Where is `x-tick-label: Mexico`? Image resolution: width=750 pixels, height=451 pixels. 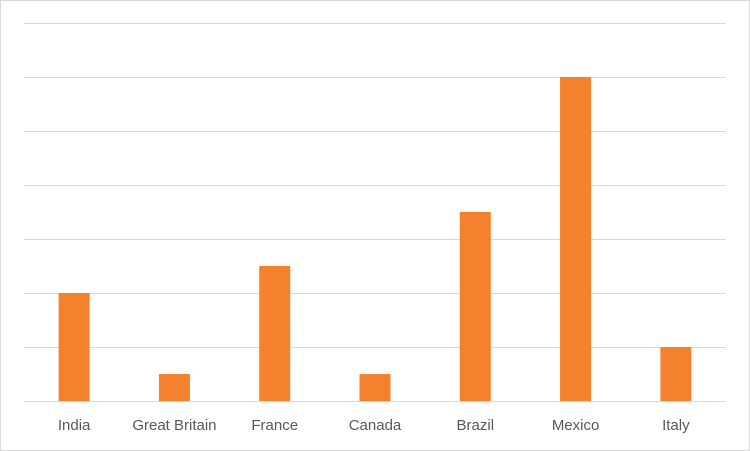 x-tick-label: Mexico is located at coordinates (576, 425).